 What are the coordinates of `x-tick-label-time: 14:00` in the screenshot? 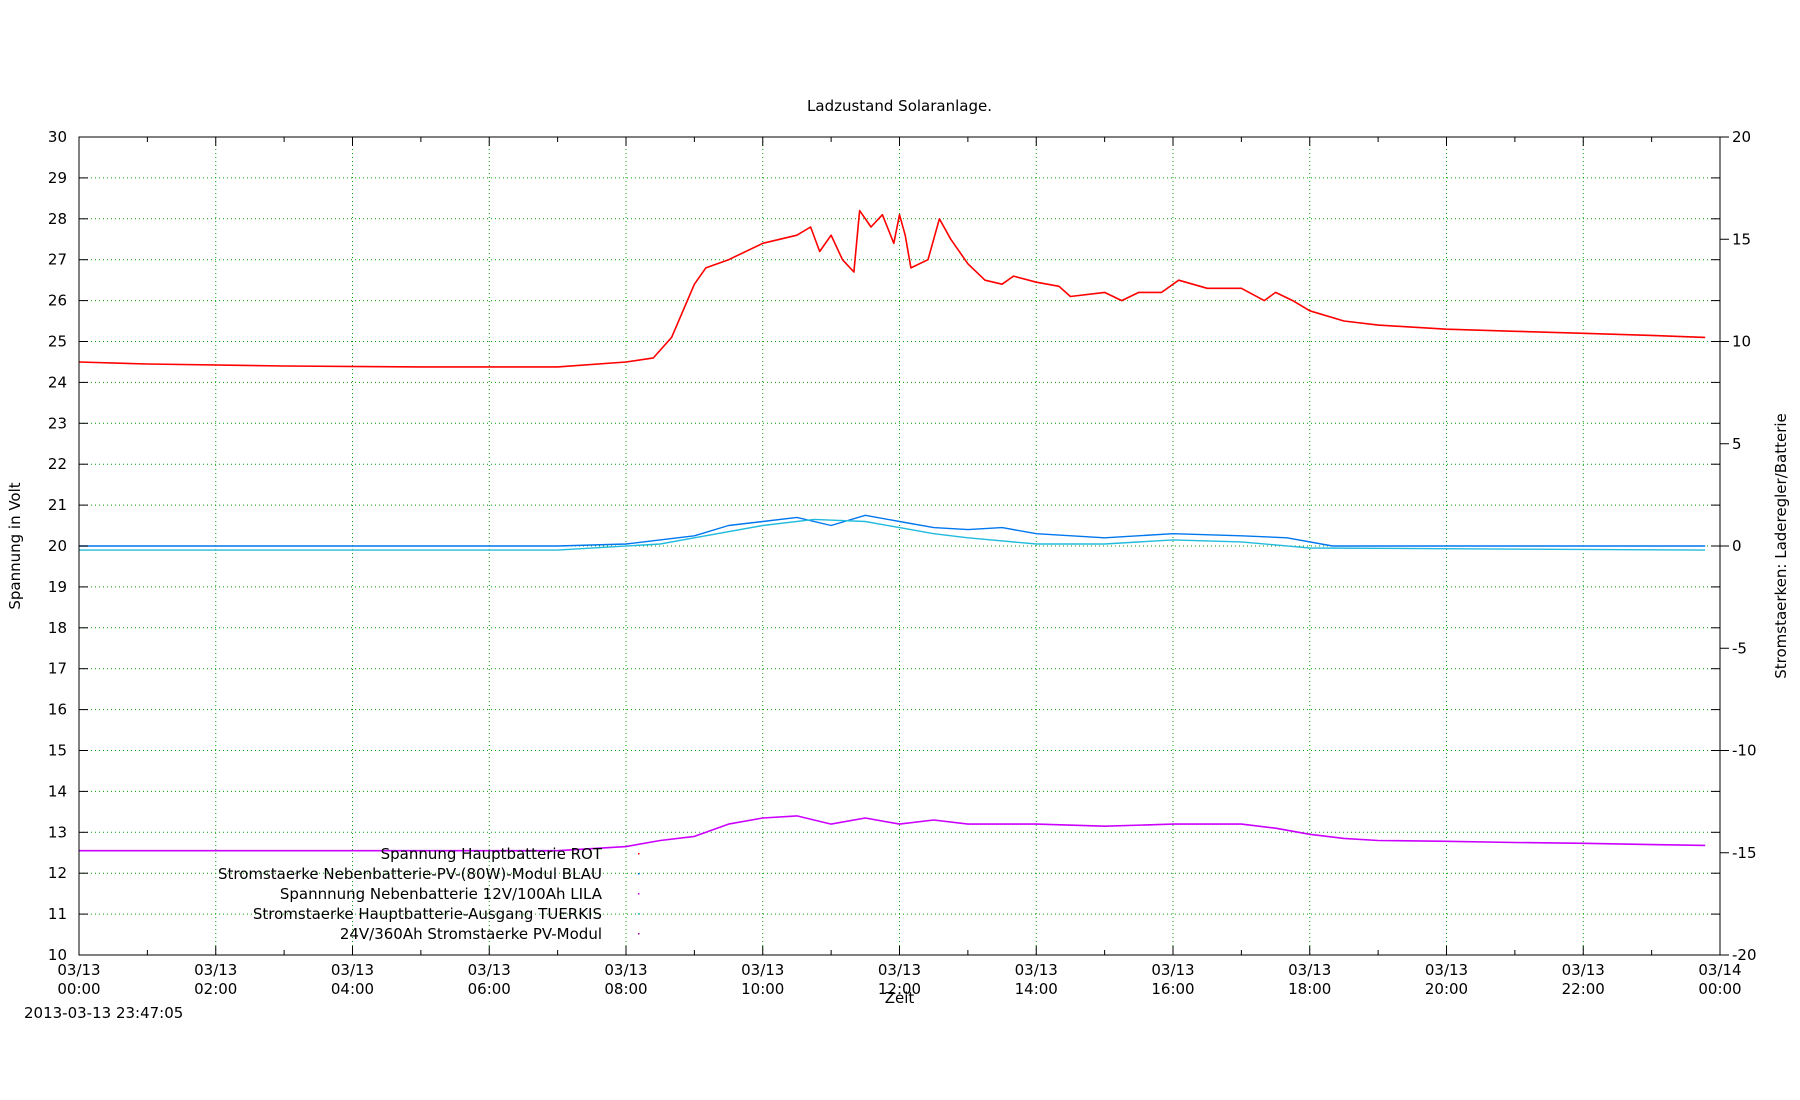 It's located at (1036, 989).